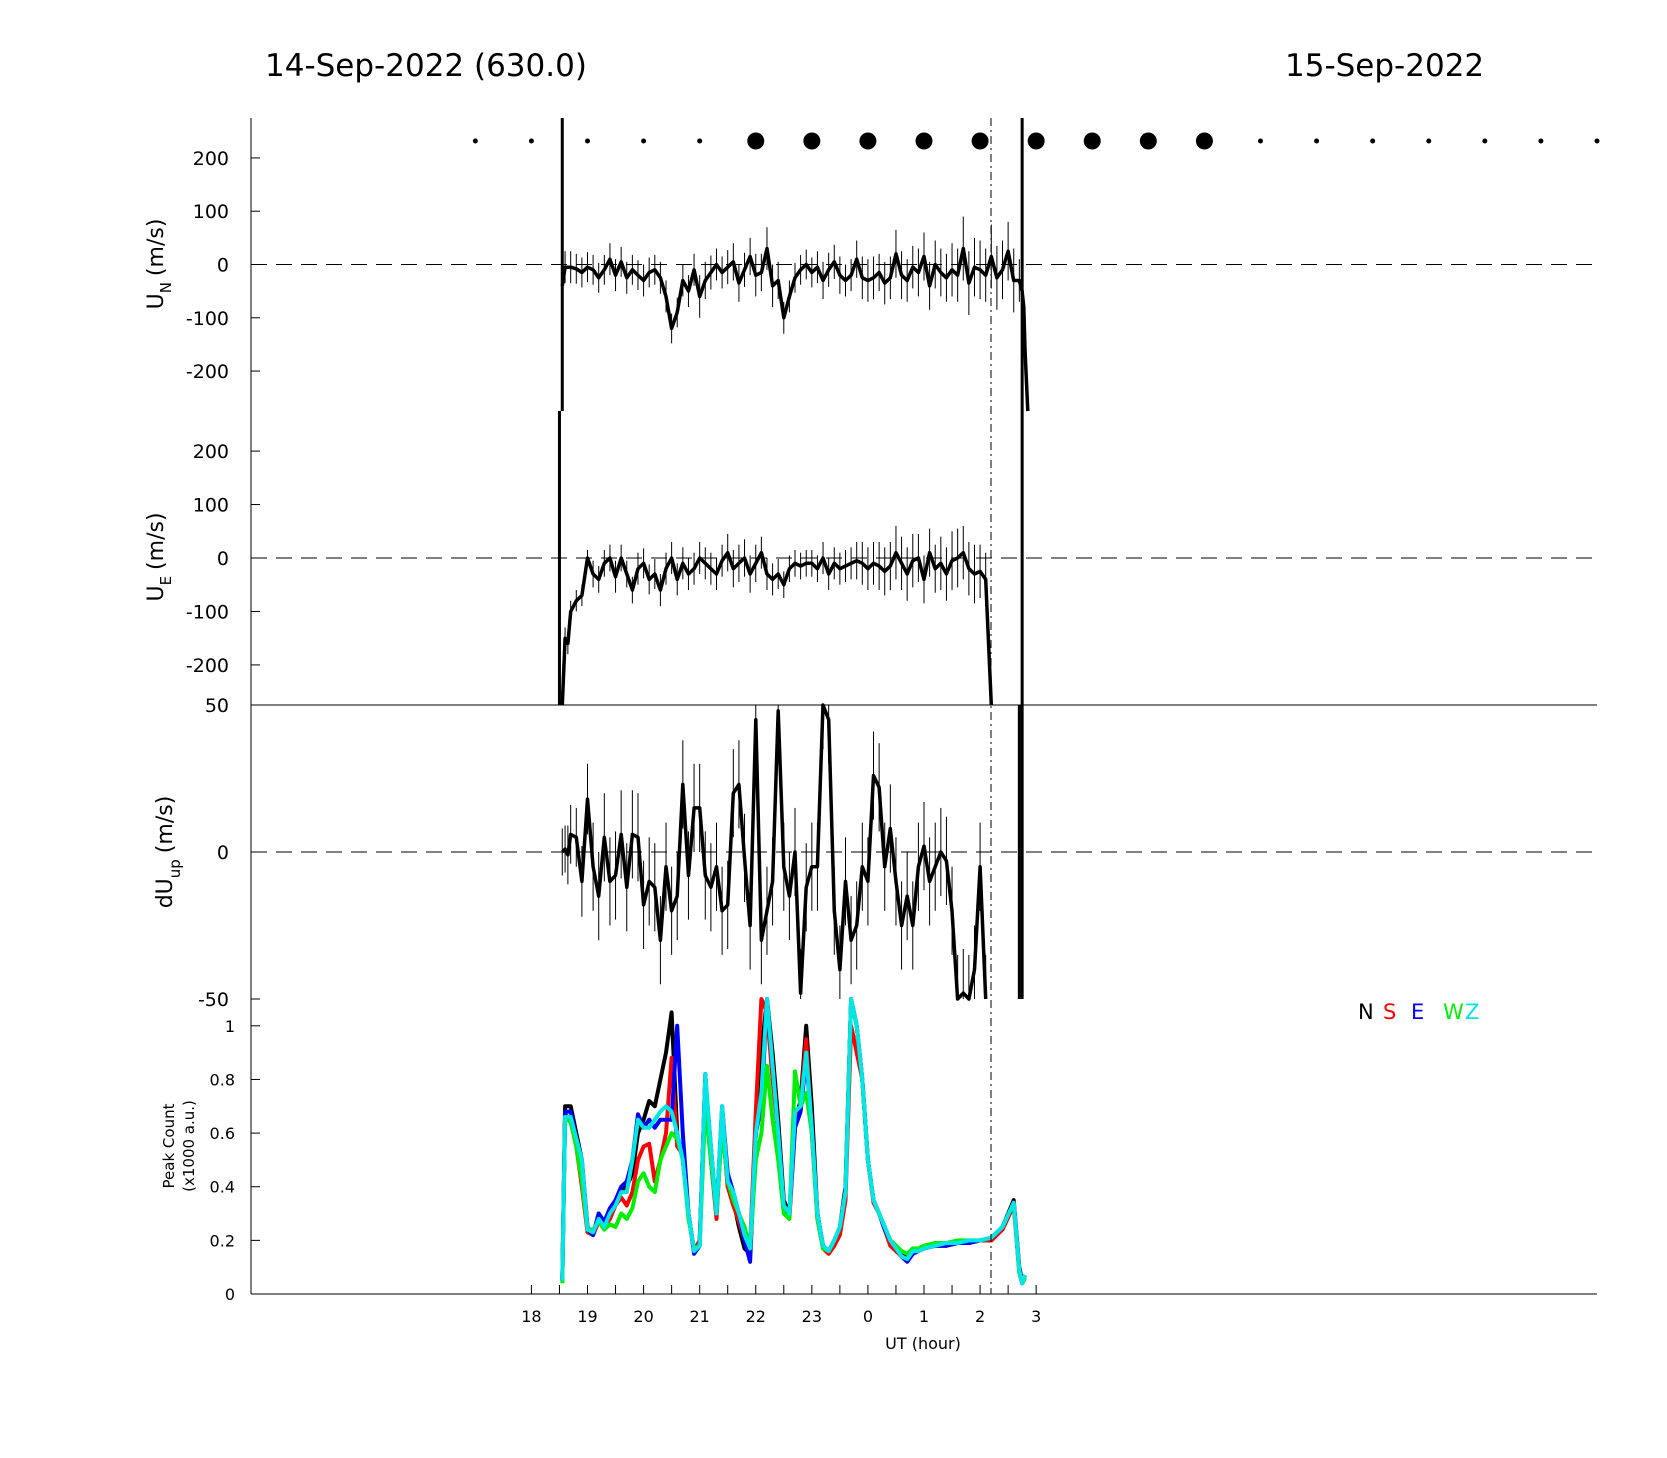 This screenshot has width=1667, height=1458. I want to click on x-tick-label: 0, so click(868, 1316).